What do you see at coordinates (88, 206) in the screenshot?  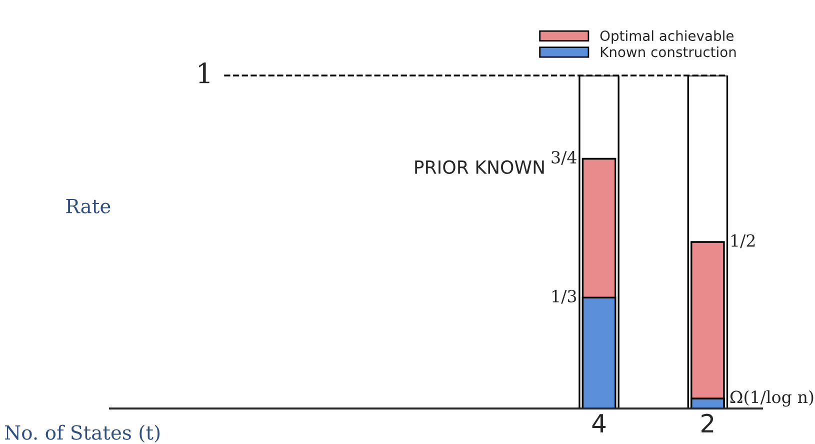 I see `y-axis-title: Rate` at bounding box center [88, 206].